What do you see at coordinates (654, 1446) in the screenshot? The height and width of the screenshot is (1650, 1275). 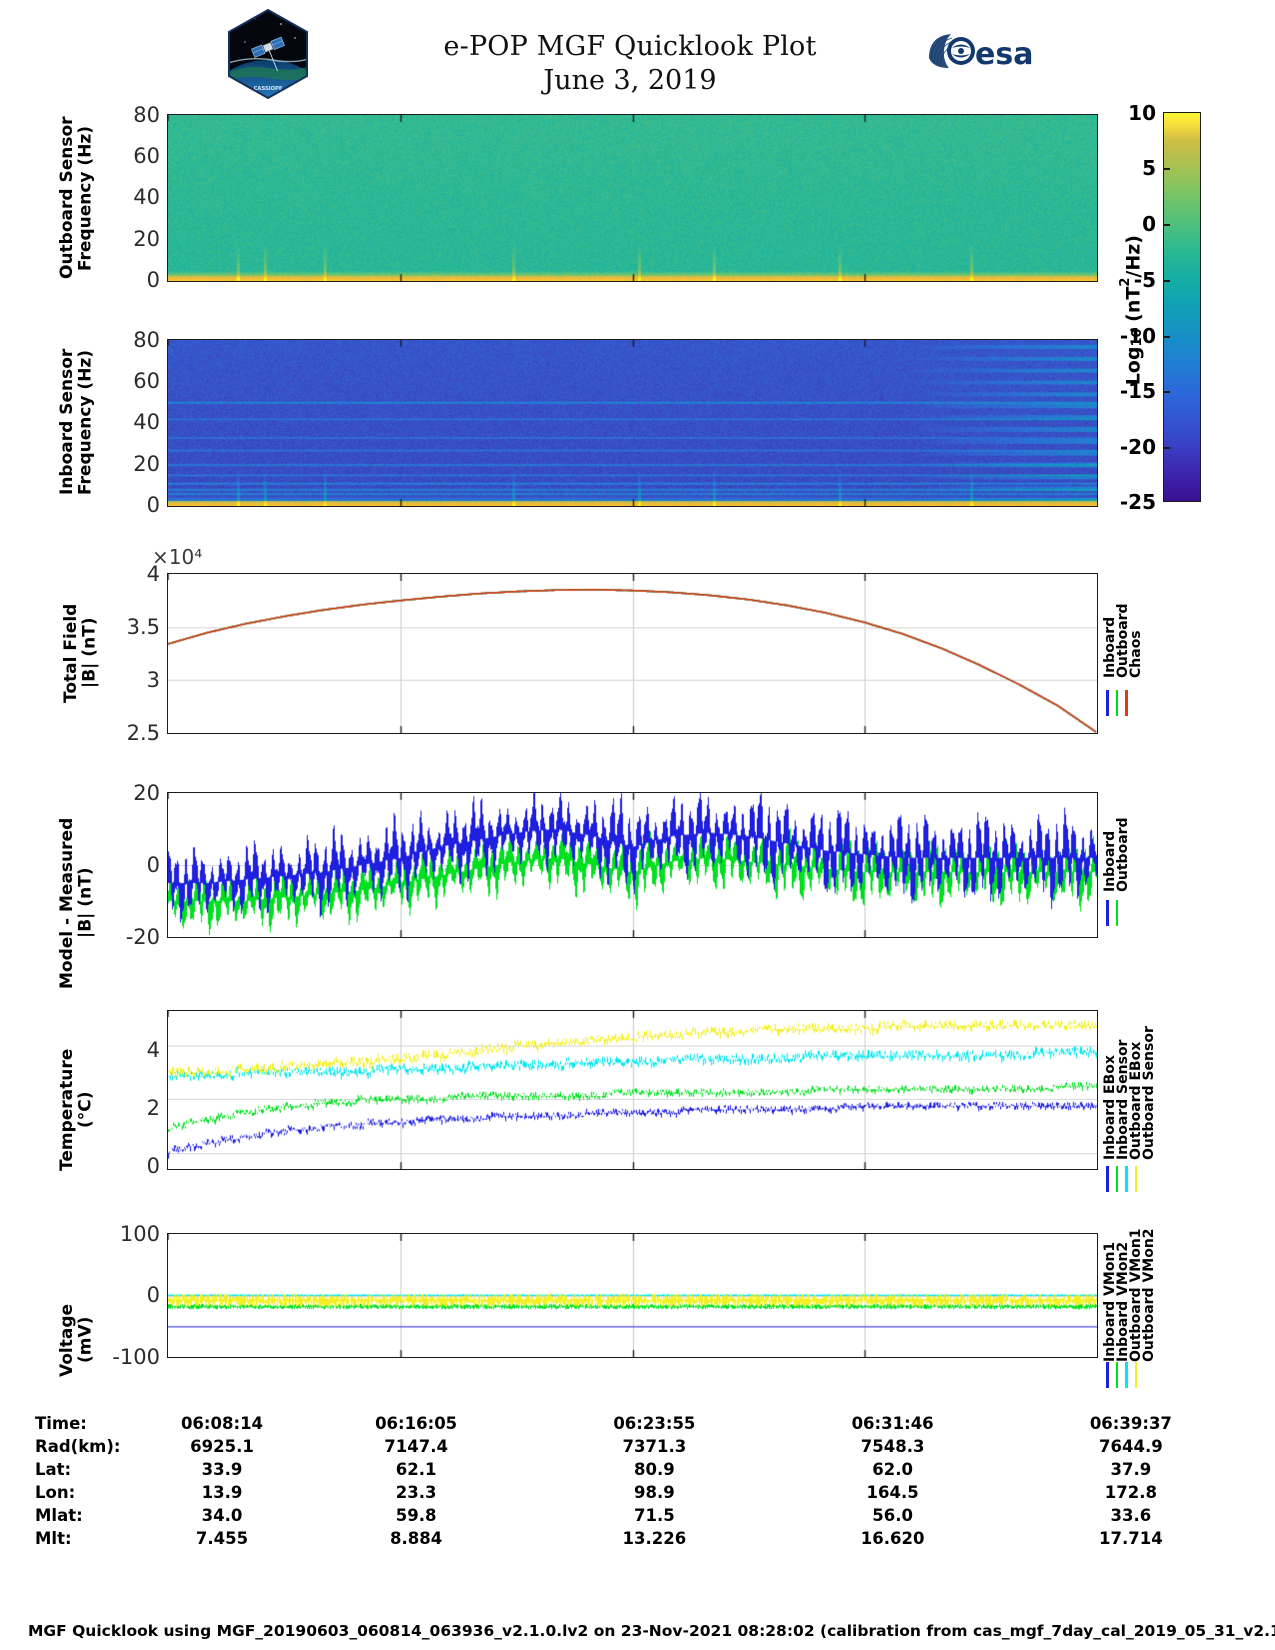 I see `ephemeris-value: 7371.3` at bounding box center [654, 1446].